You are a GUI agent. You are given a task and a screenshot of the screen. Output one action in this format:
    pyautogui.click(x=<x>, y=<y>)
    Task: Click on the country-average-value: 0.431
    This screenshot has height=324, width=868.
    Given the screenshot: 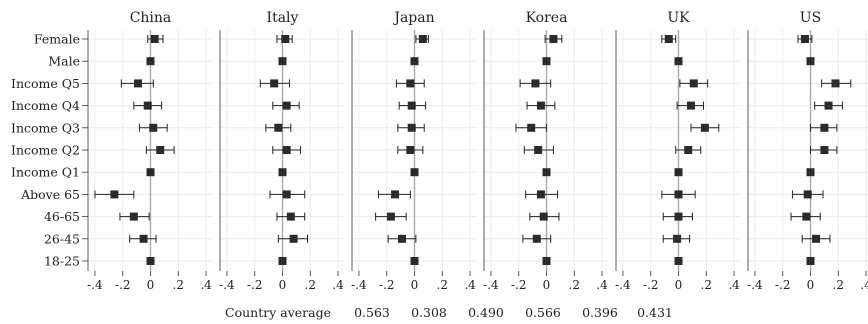 What is the action you would take?
    pyautogui.click(x=655, y=312)
    